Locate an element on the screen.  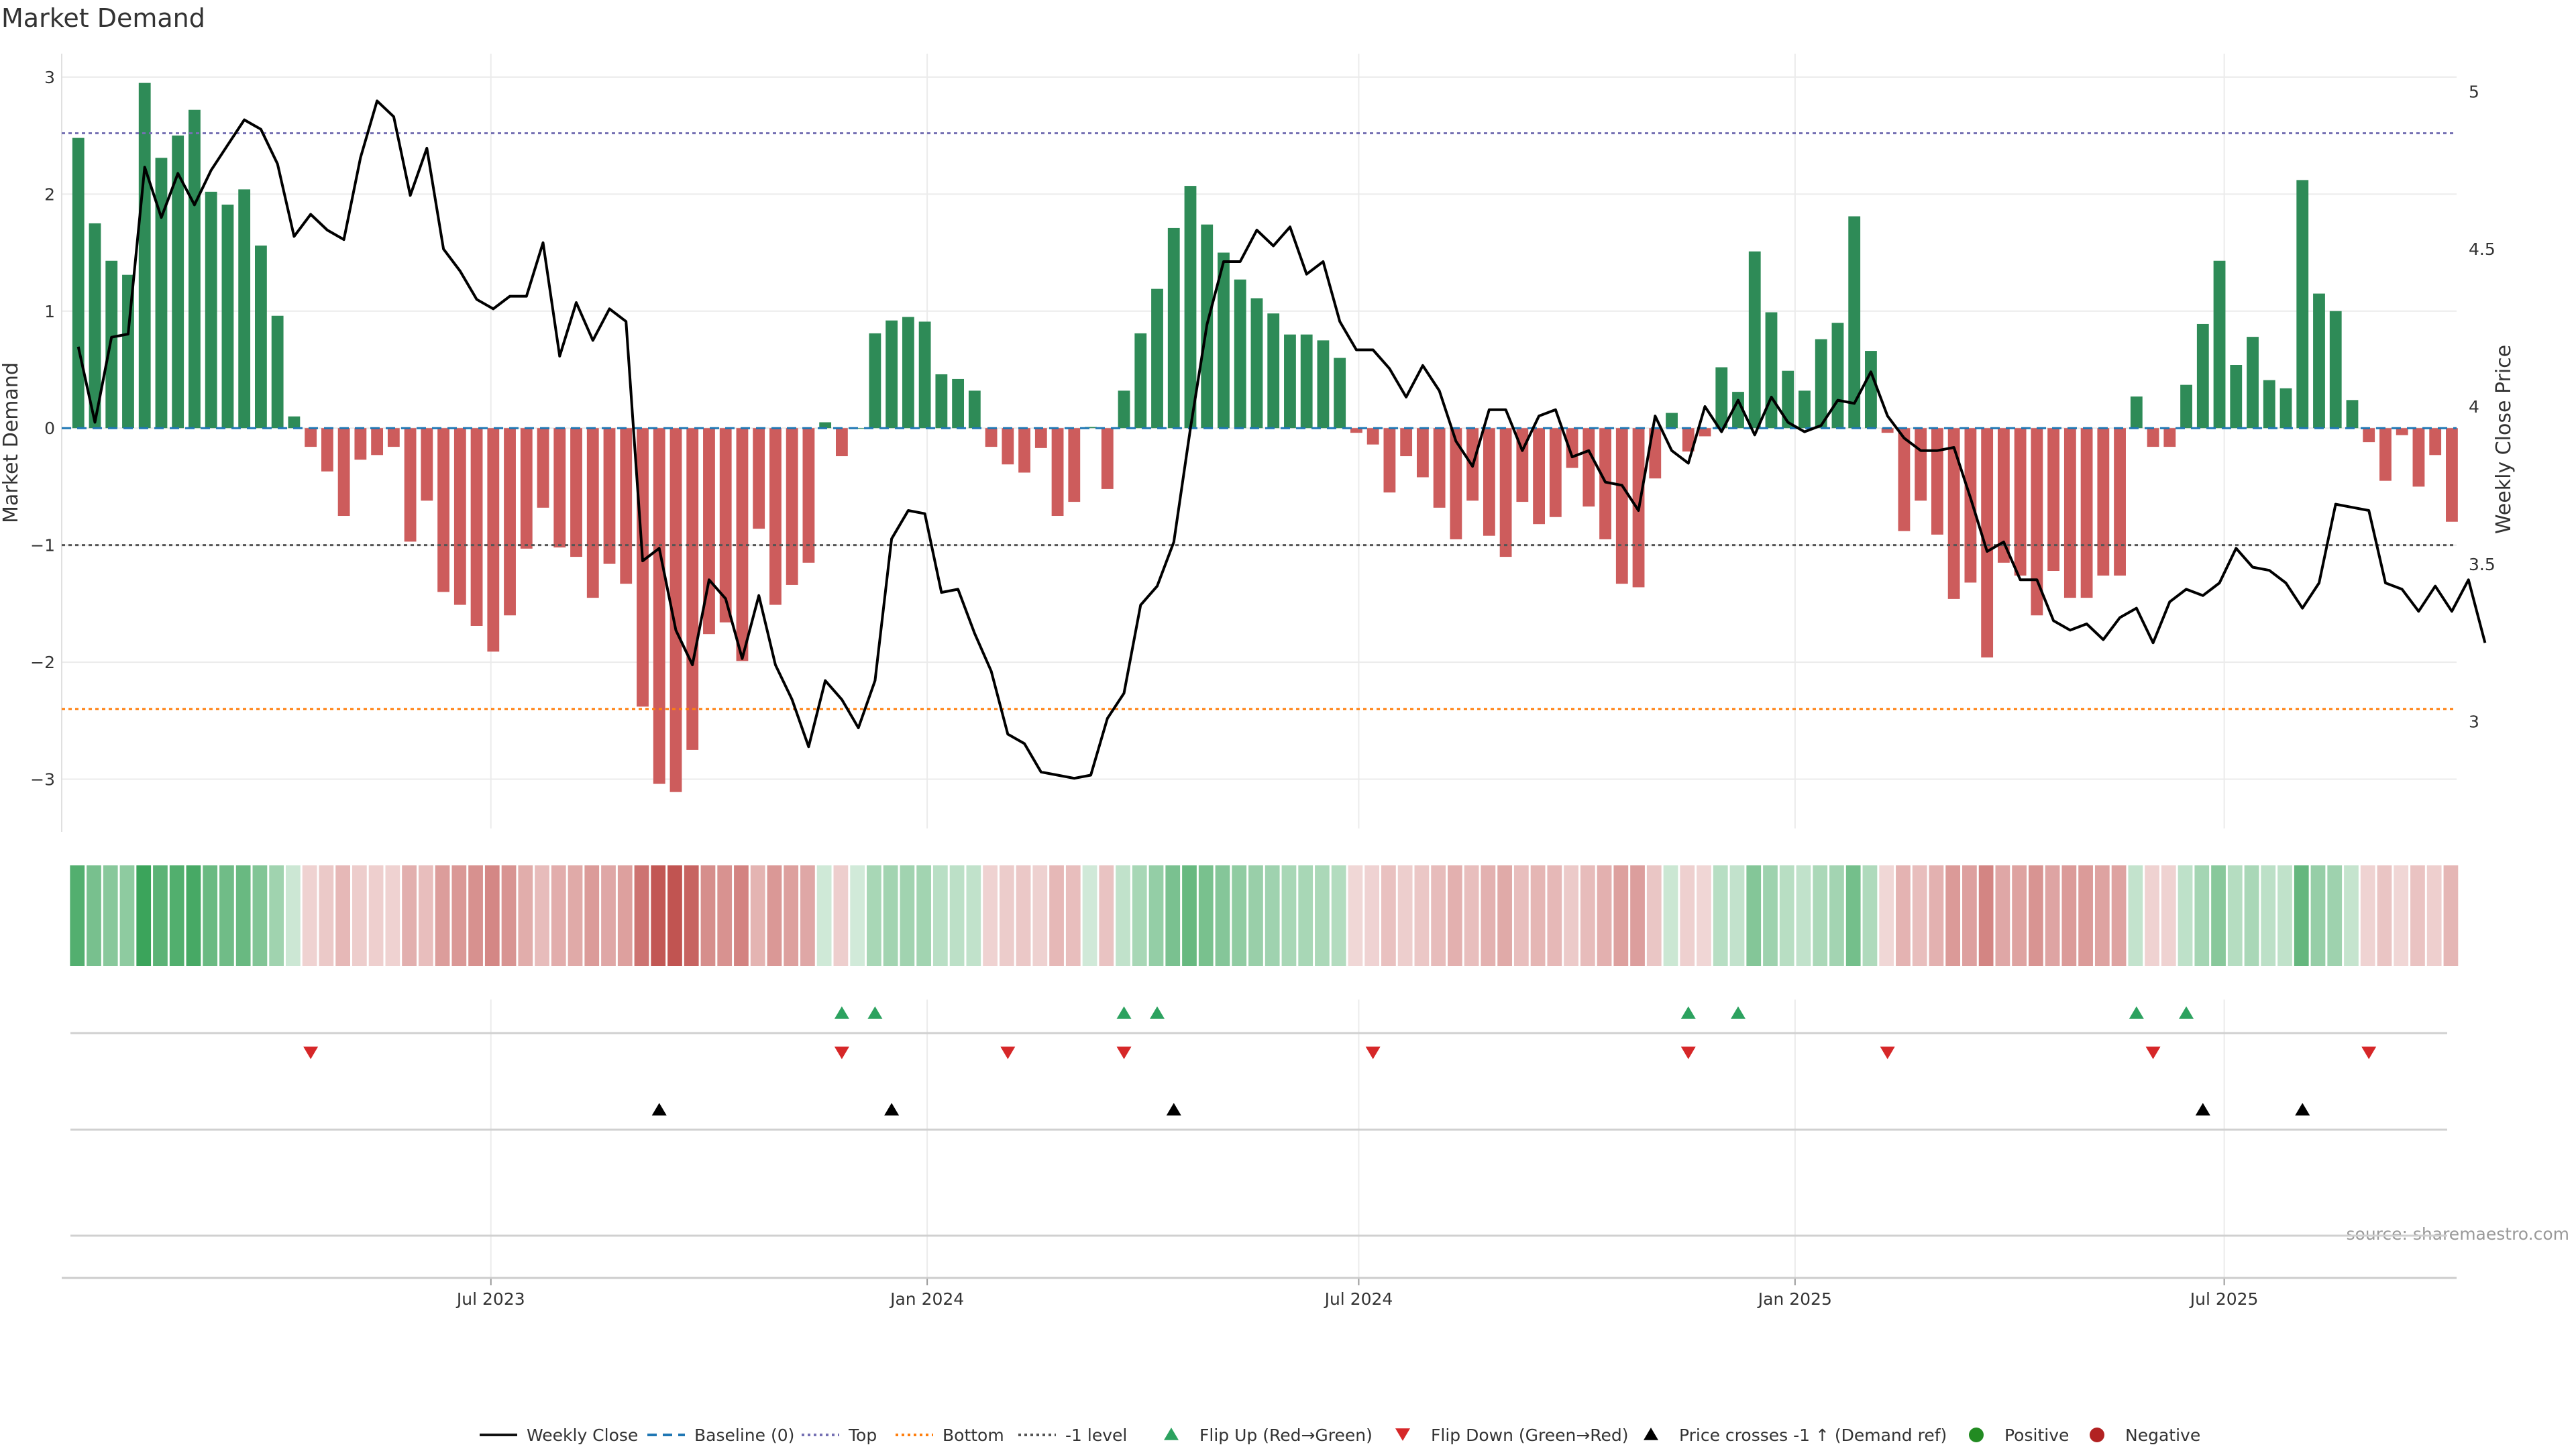
x-tick-label: Jul 2025 is located at coordinates (2224, 1299).